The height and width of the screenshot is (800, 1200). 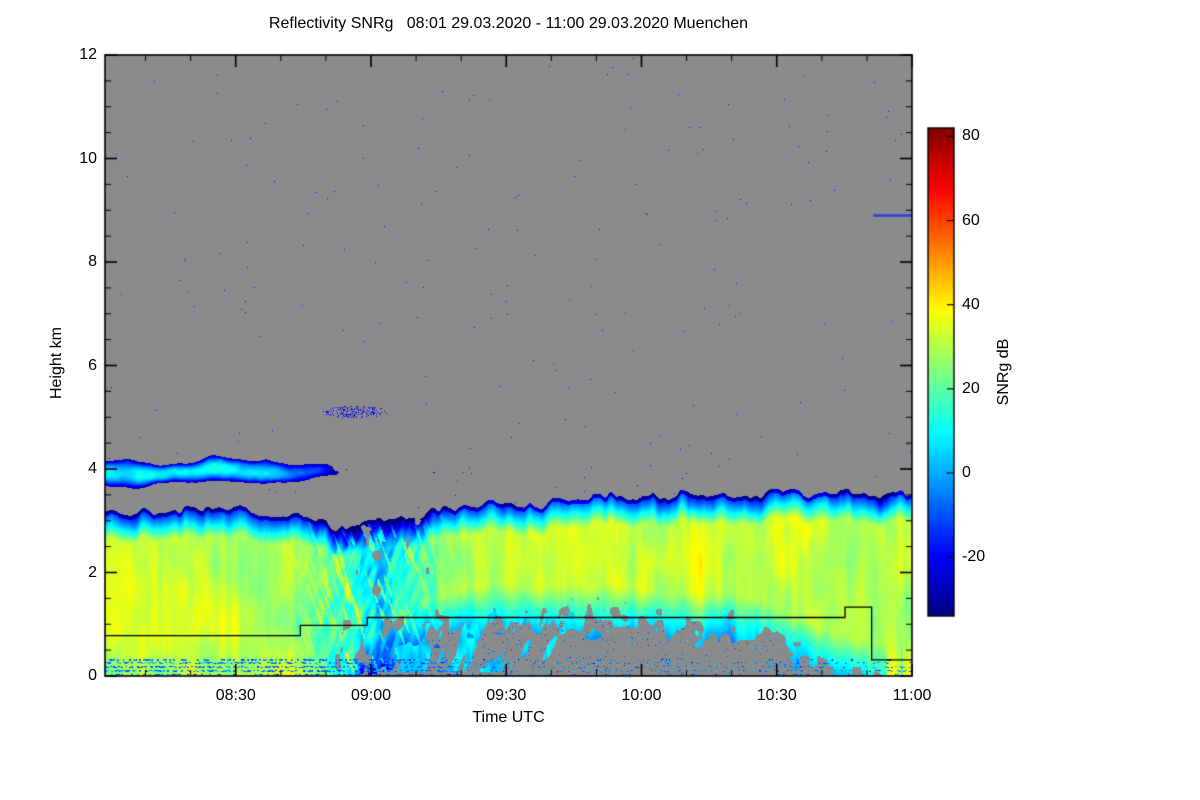 What do you see at coordinates (506, 695) in the screenshot?
I see `x-tick-label: 09:30` at bounding box center [506, 695].